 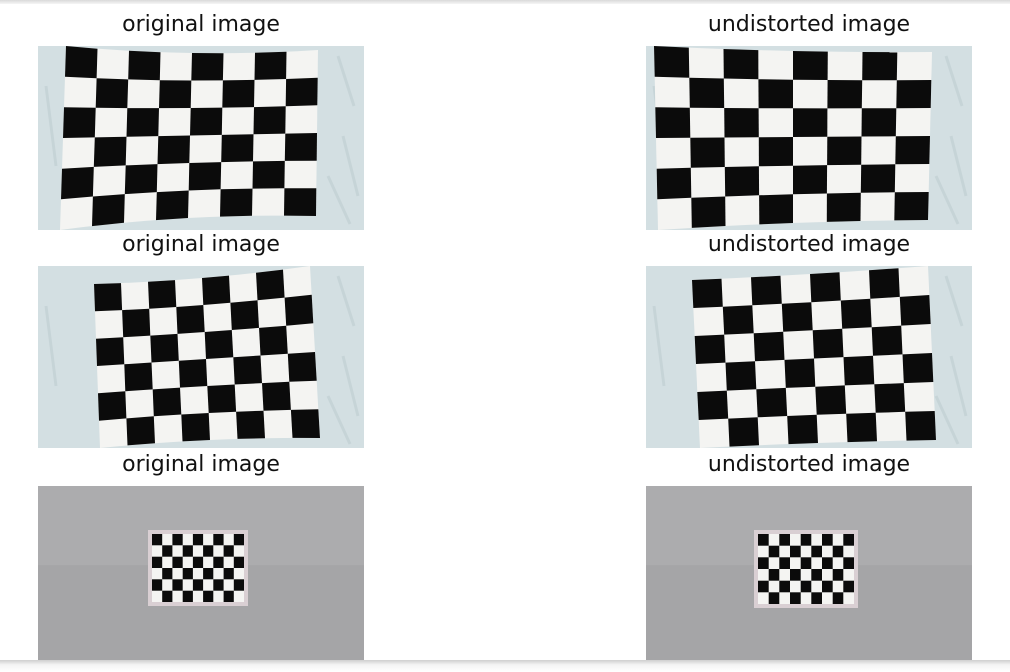 I want to click on panel-undistorted-3: undistorted image, so click(x=809, y=555).